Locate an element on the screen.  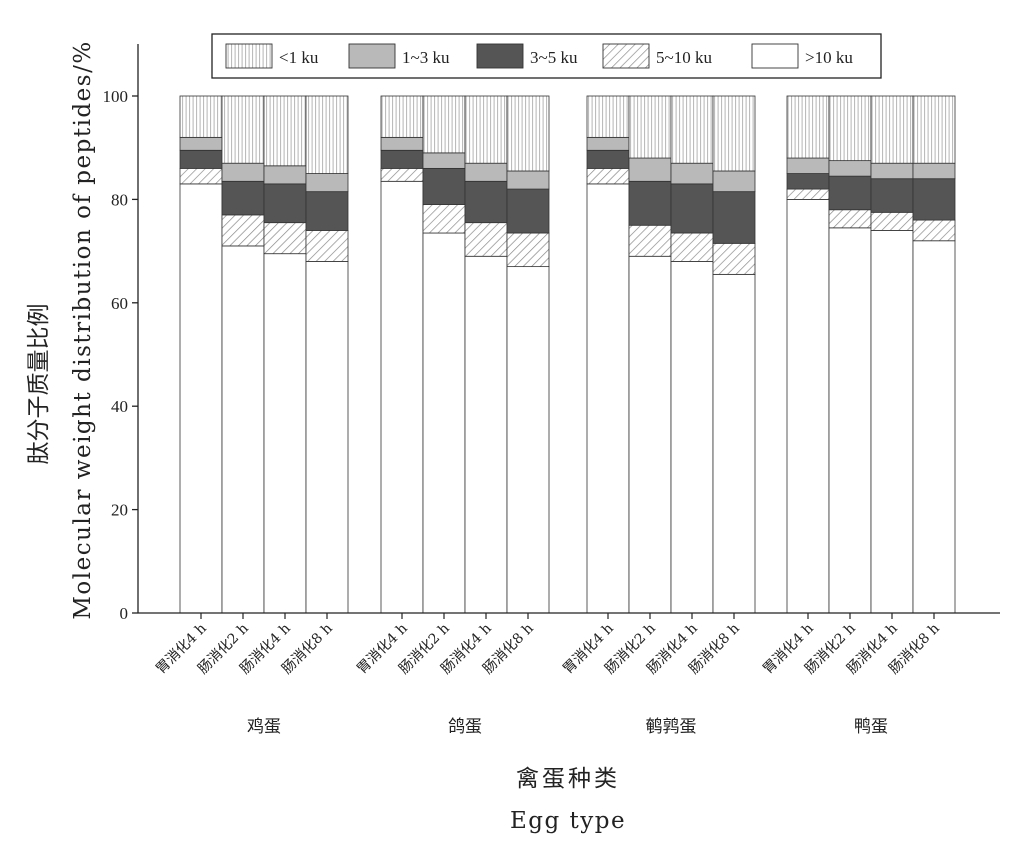
y-tick-label: 0 is located at coordinates (124, 613).